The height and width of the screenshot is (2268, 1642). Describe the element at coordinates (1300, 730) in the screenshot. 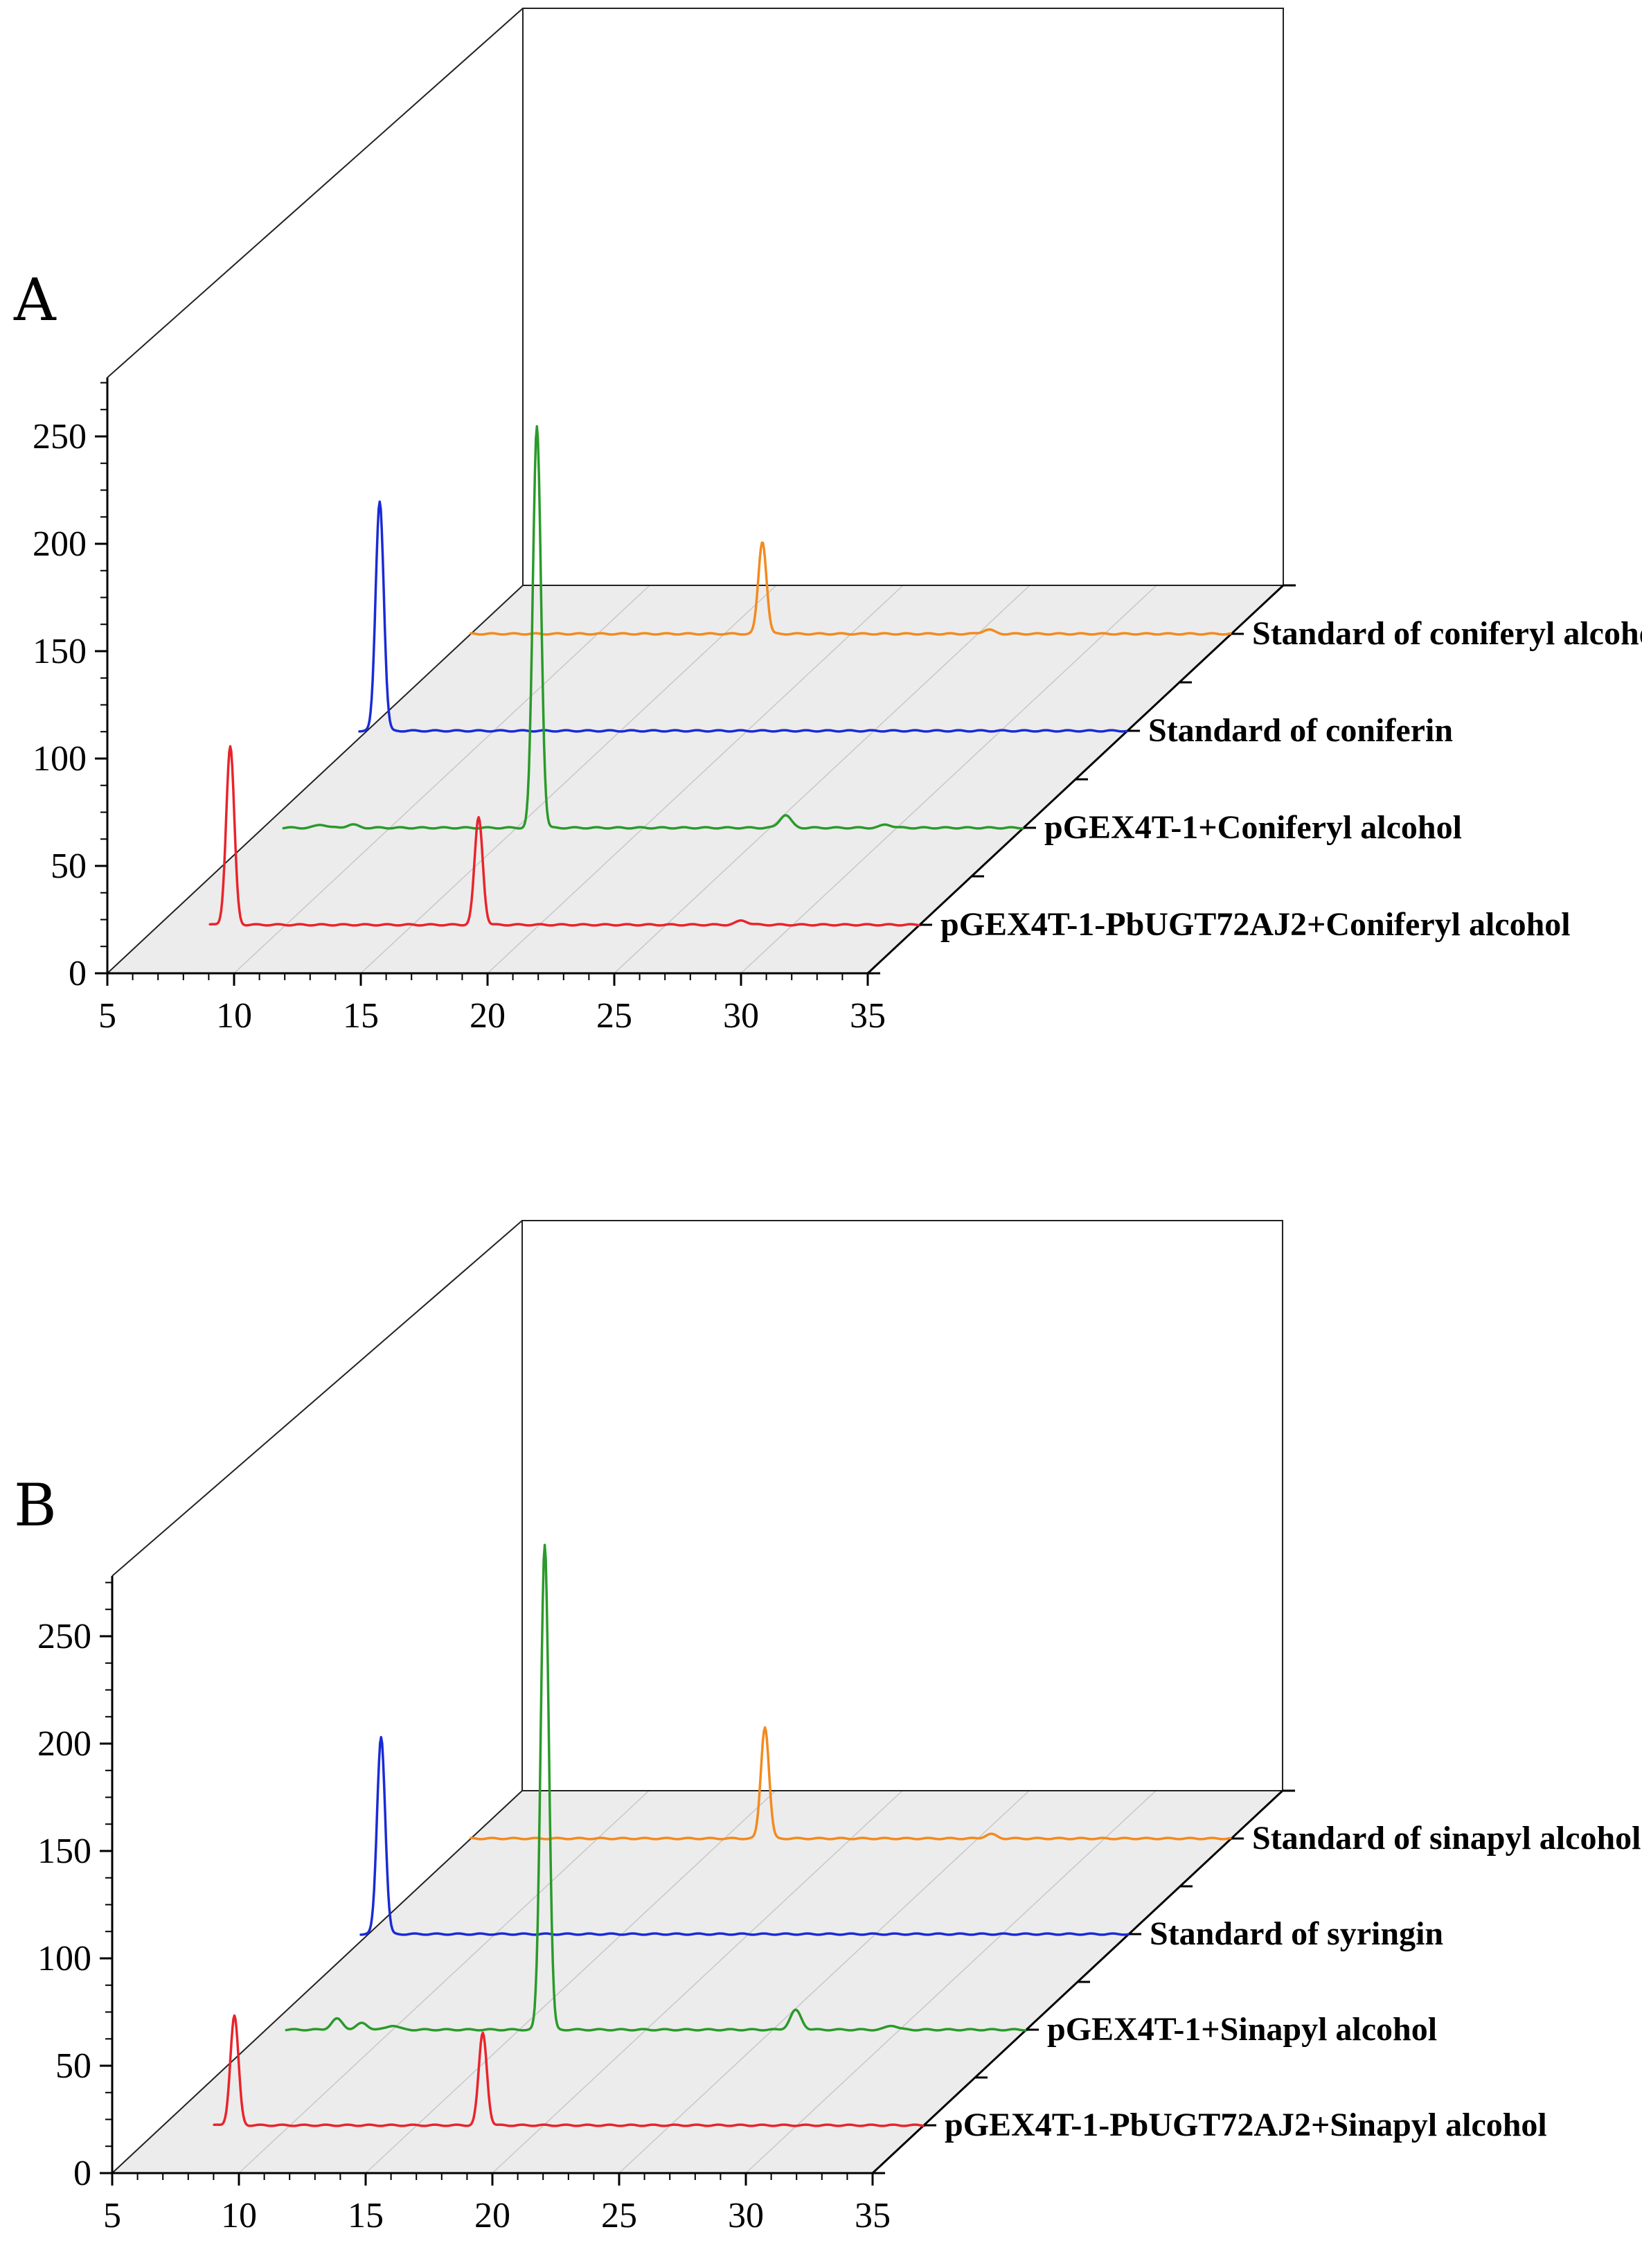

I see `series-label: Standard of coniferin` at that location.